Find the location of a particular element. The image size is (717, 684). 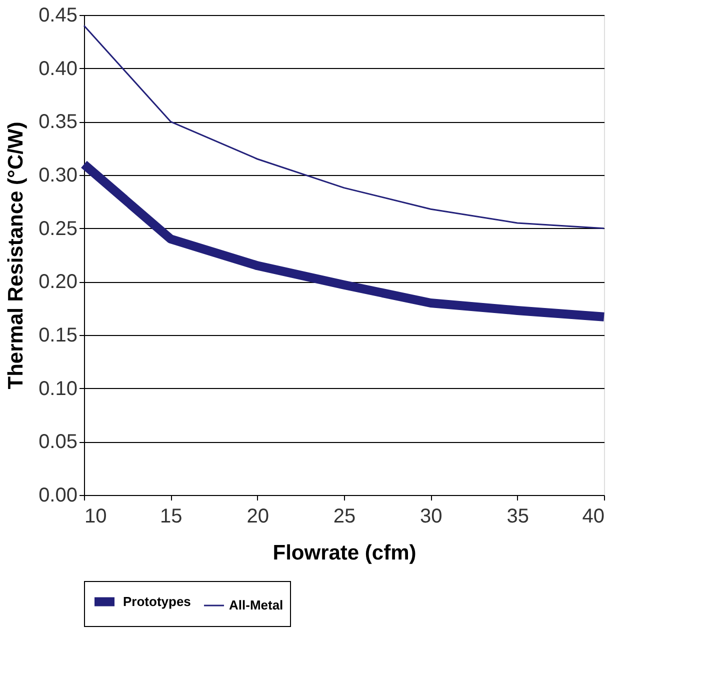

y-tick-label: 0.35 is located at coordinates (58, 122).